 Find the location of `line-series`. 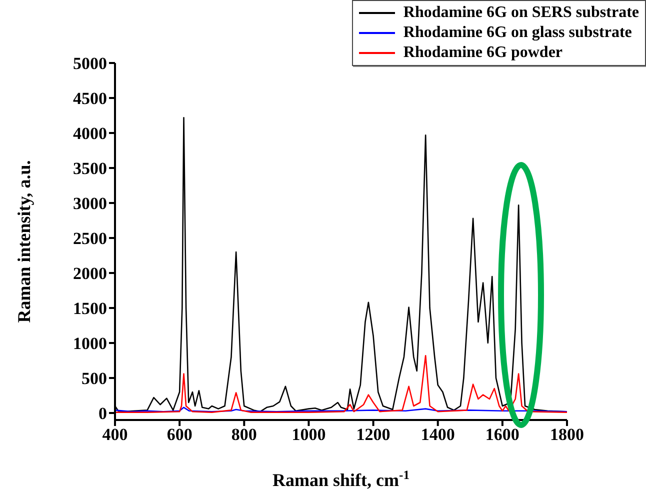

line-series is located at coordinates (341, 383).